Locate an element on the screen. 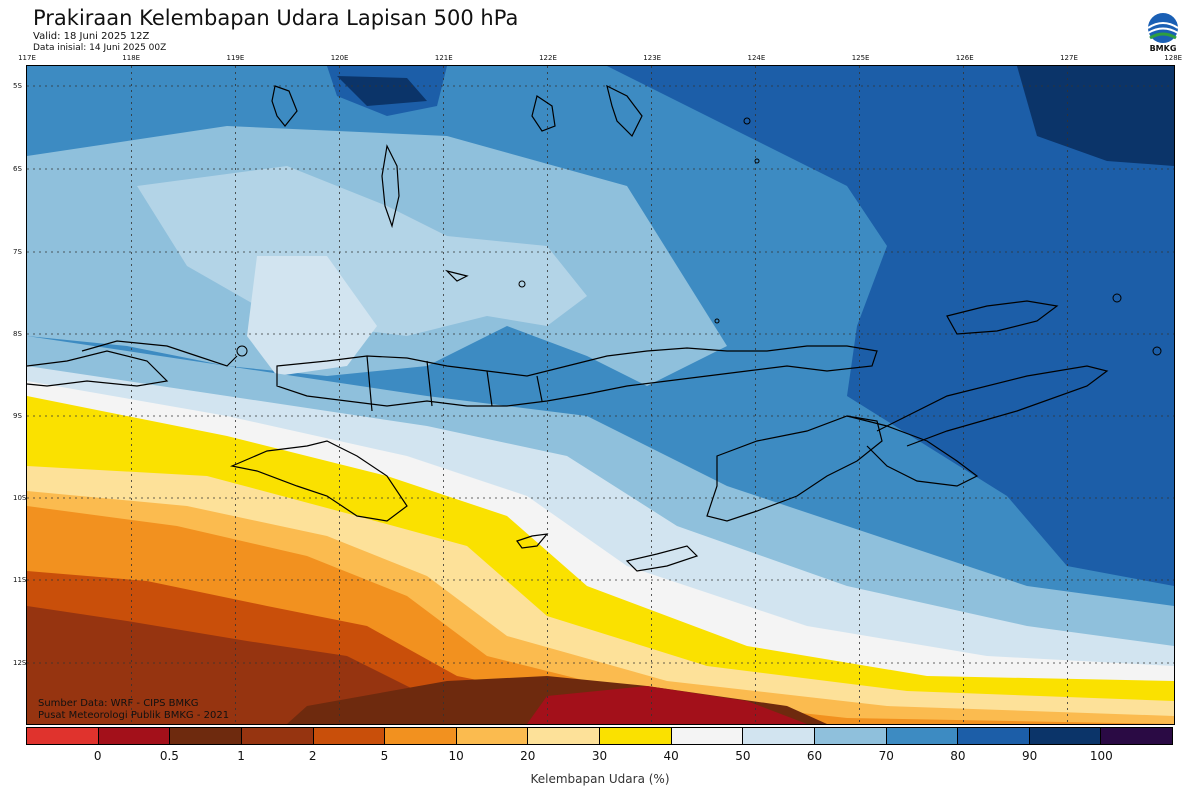 The width and height of the screenshot is (1200, 800). lat-tick-label: 12S is located at coordinates (20, 663).